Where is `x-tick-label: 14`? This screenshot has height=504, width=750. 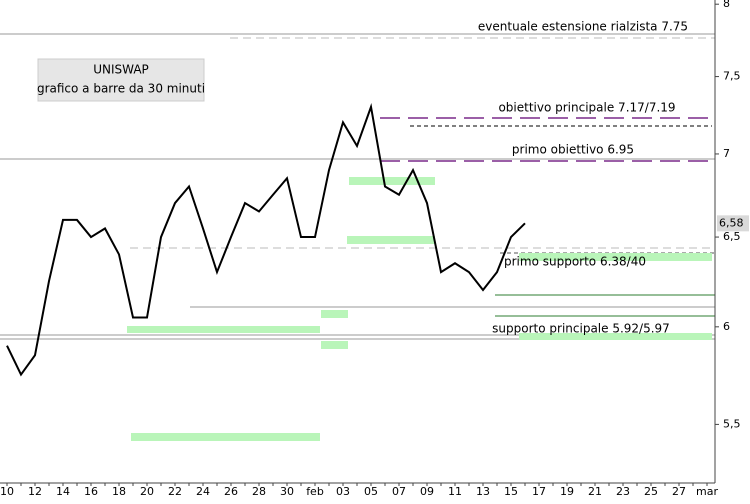
x-tick-label: 14 is located at coordinates (63, 491).